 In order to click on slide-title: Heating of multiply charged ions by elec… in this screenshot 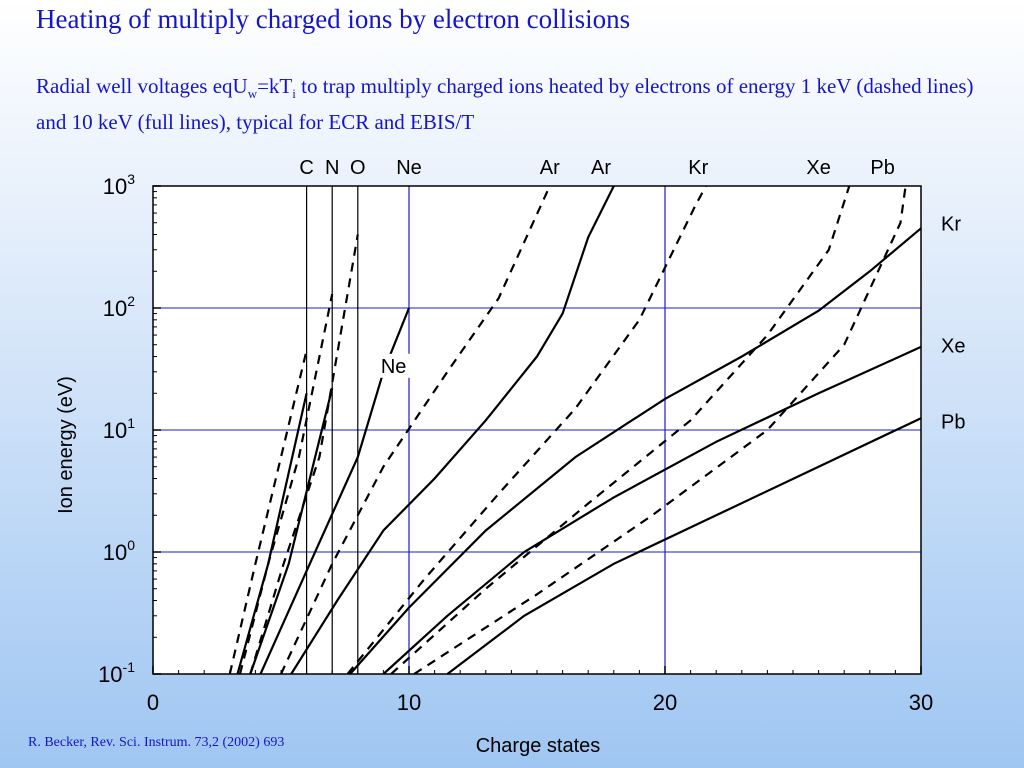, I will do `click(333, 19)`.